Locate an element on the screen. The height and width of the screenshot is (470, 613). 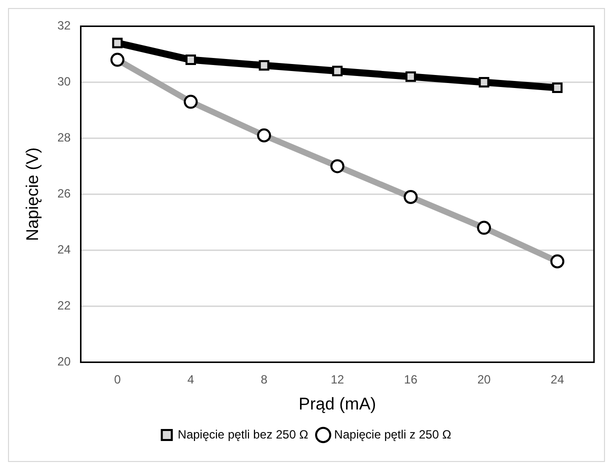
y-tick-label: 30 is located at coordinates (64, 81).